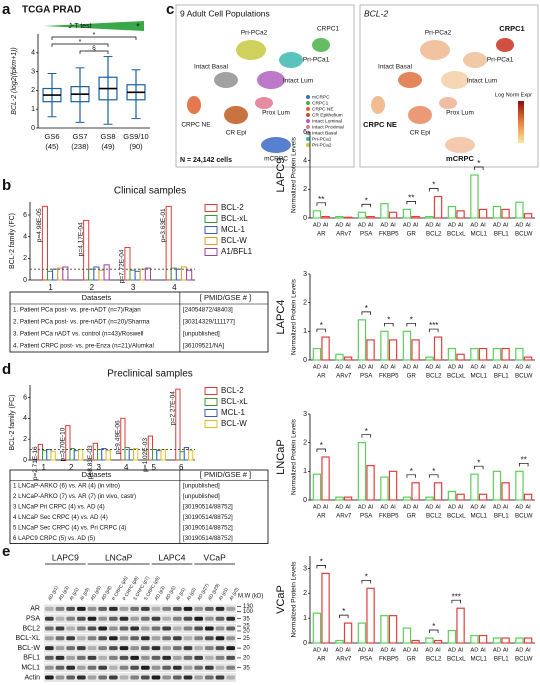 The image size is (540, 685). I want to click on legend-label: CRPC1, so click(320, 103).